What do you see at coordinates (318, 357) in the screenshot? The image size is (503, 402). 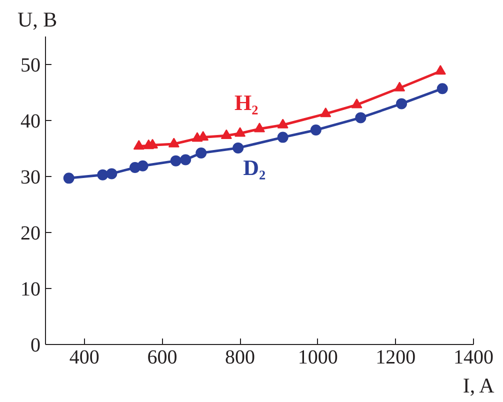 I see `x-tick-label: 1000` at bounding box center [318, 357].